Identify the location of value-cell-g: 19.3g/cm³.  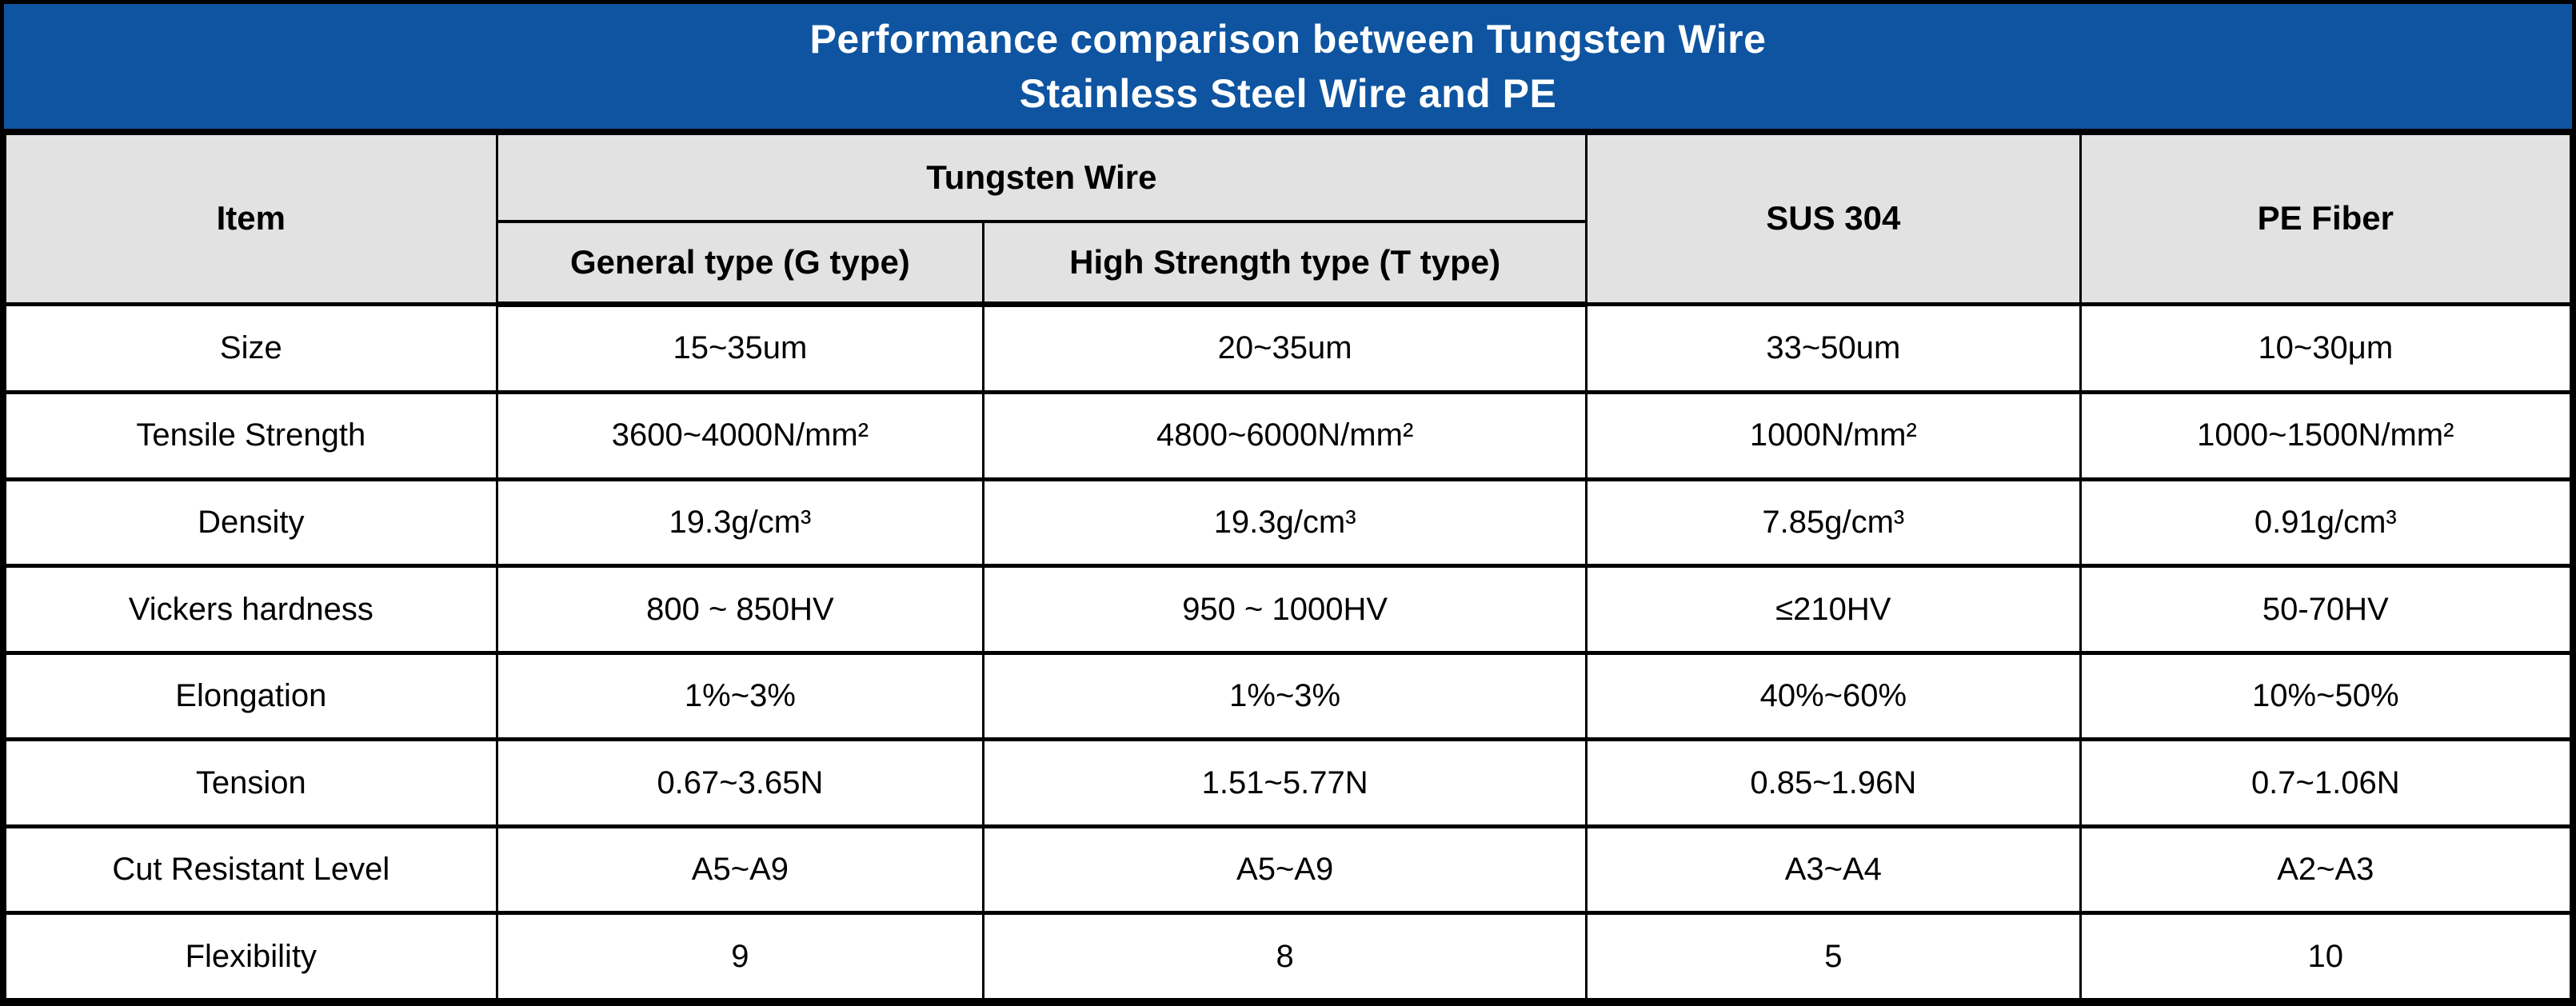
(740, 523).